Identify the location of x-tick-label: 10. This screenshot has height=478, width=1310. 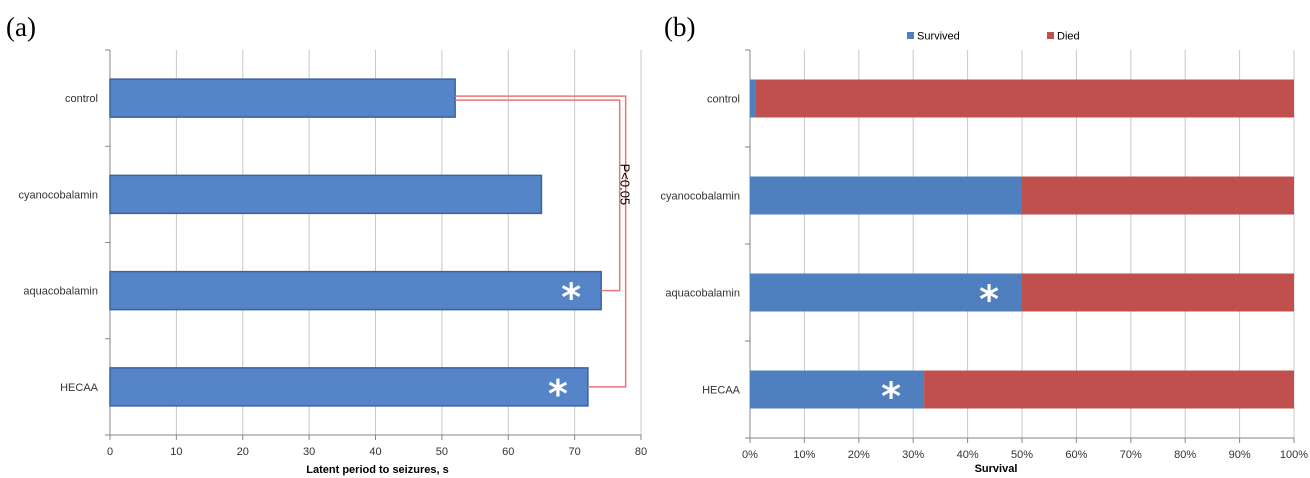
(176, 452).